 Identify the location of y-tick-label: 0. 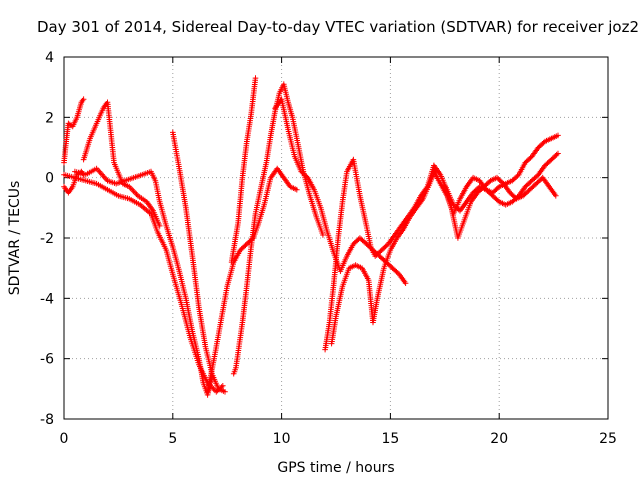
(49, 179).